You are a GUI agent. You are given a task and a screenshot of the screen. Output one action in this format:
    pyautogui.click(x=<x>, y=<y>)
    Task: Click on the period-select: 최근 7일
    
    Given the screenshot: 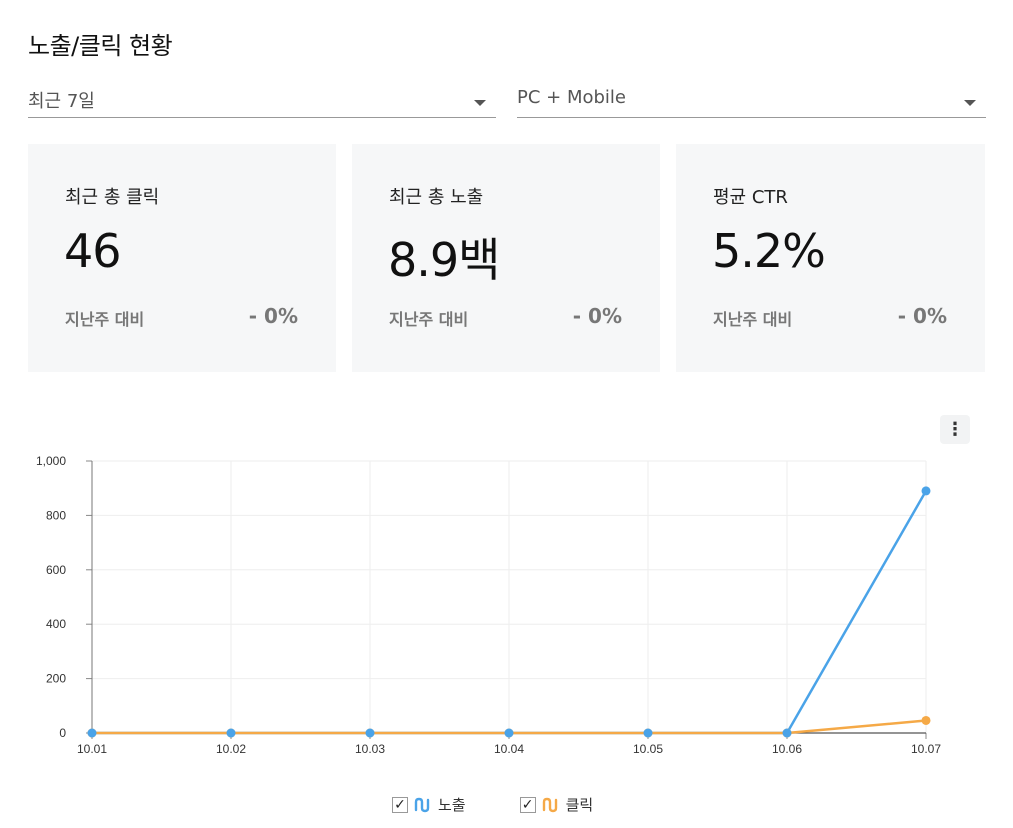 What is the action you would take?
    pyautogui.click(x=262, y=101)
    